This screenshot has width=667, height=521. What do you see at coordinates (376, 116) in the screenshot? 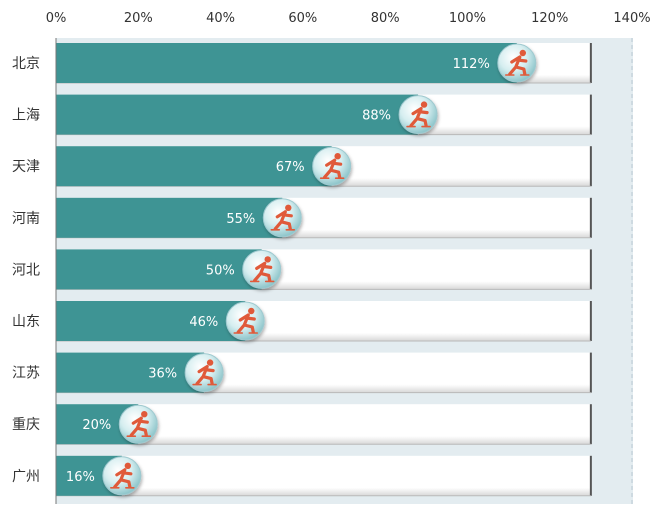
I see `data-label: 88%` at bounding box center [376, 116].